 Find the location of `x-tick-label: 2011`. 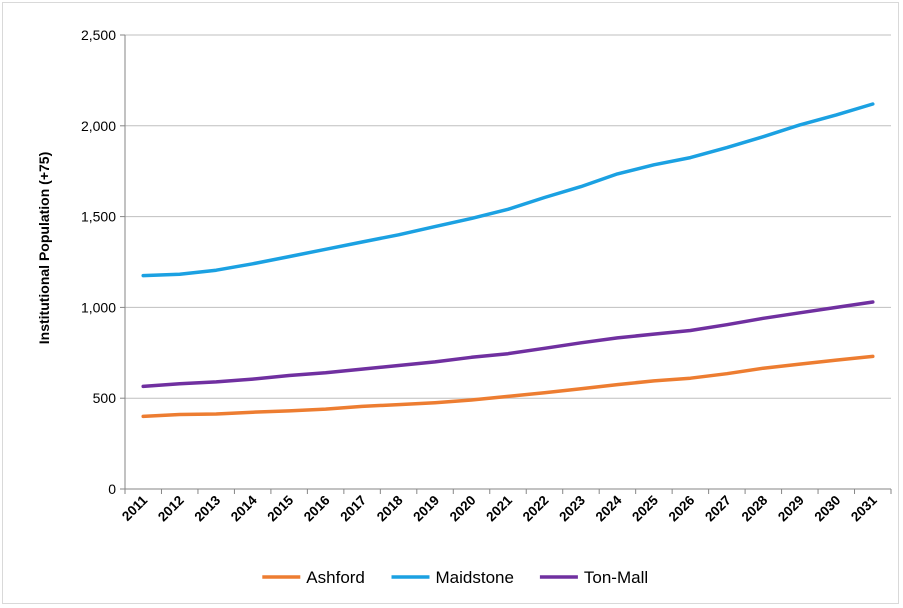

x-tick-label: 2011 is located at coordinates (135, 508).